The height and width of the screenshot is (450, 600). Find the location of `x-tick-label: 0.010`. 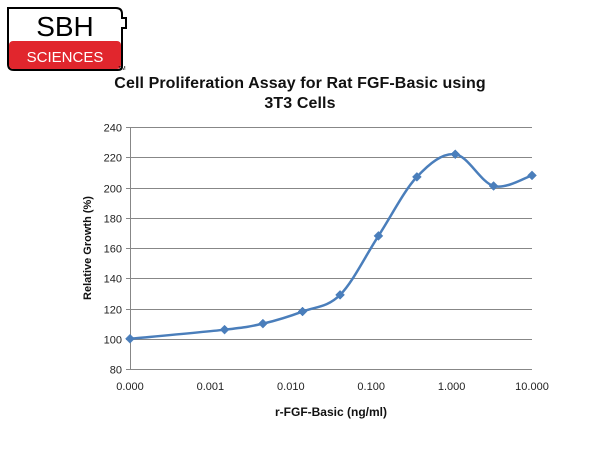

x-tick-label: 0.010 is located at coordinates (291, 387).